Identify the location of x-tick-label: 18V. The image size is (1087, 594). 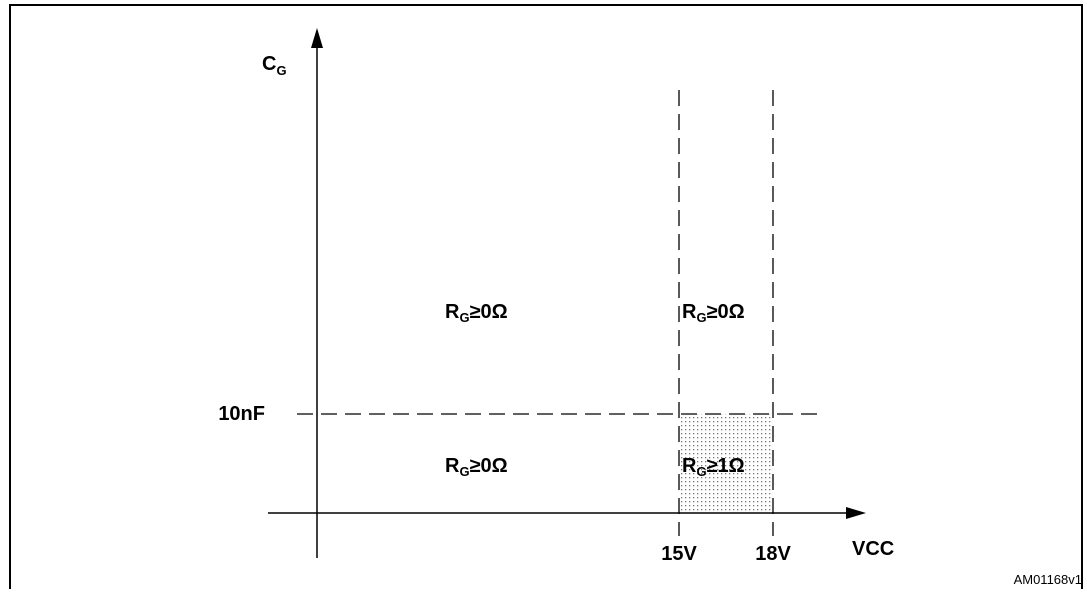
(773, 554).